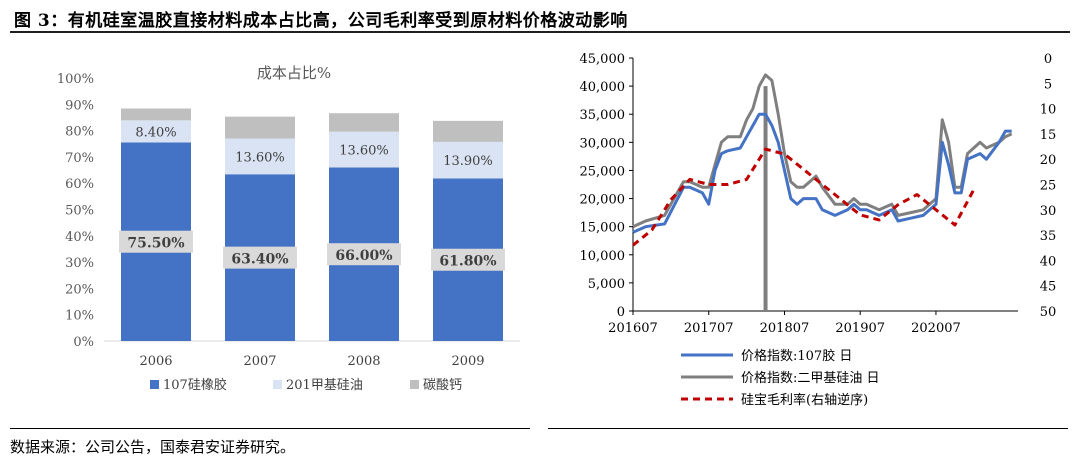 This screenshot has width=1080, height=462. What do you see at coordinates (1048, 59) in the screenshot?
I see `right-ytick-label: 0` at bounding box center [1048, 59].